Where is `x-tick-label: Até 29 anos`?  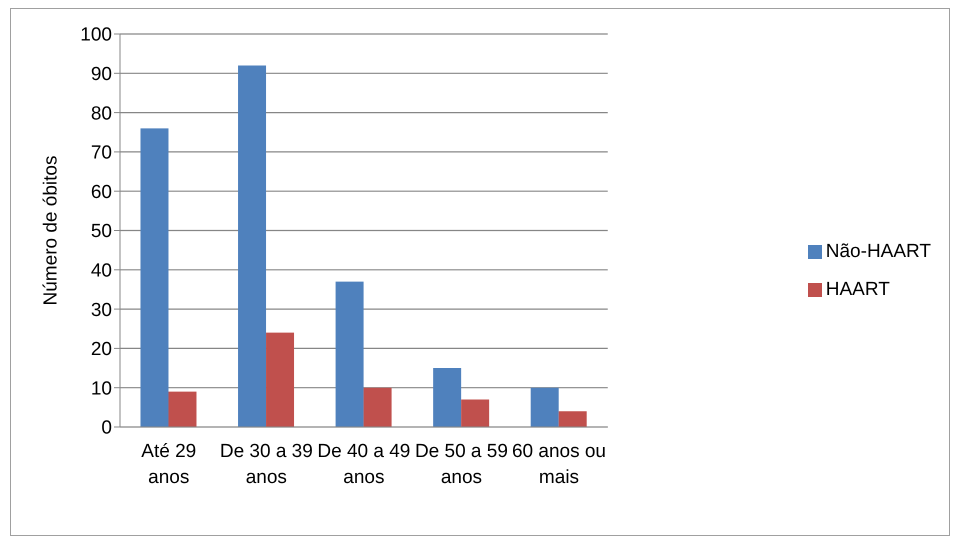 x-tick-label: Até 29 anos is located at coordinates (168, 464).